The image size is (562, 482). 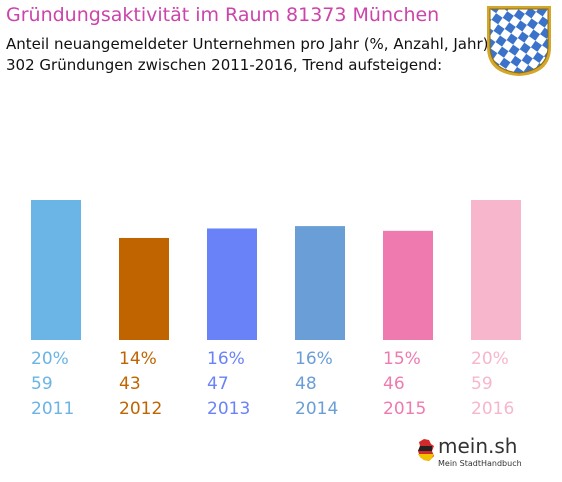 I want to click on germany-map-icon, so click(x=426, y=450).